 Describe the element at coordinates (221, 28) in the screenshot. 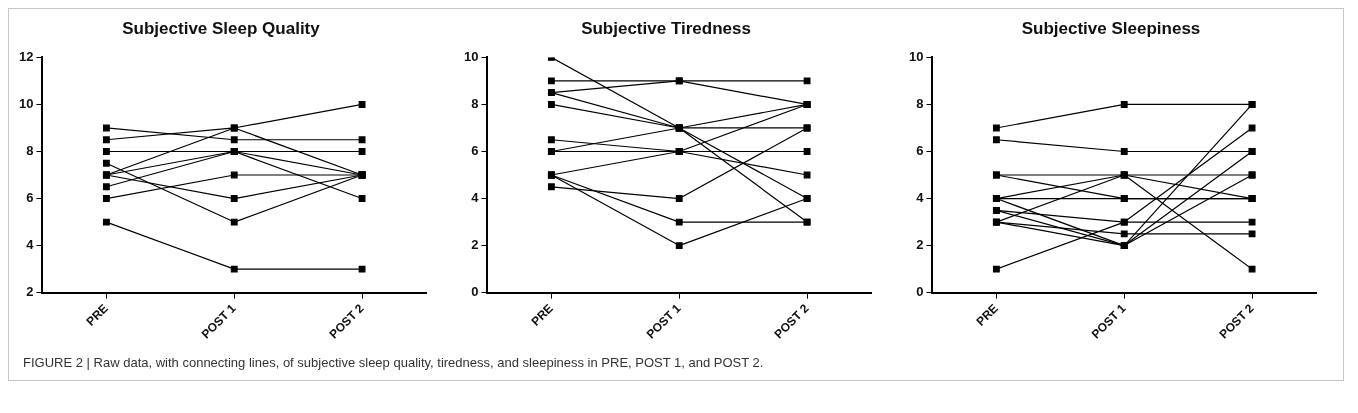

I see `chart-title: Subjective Sleep Quality` at that location.